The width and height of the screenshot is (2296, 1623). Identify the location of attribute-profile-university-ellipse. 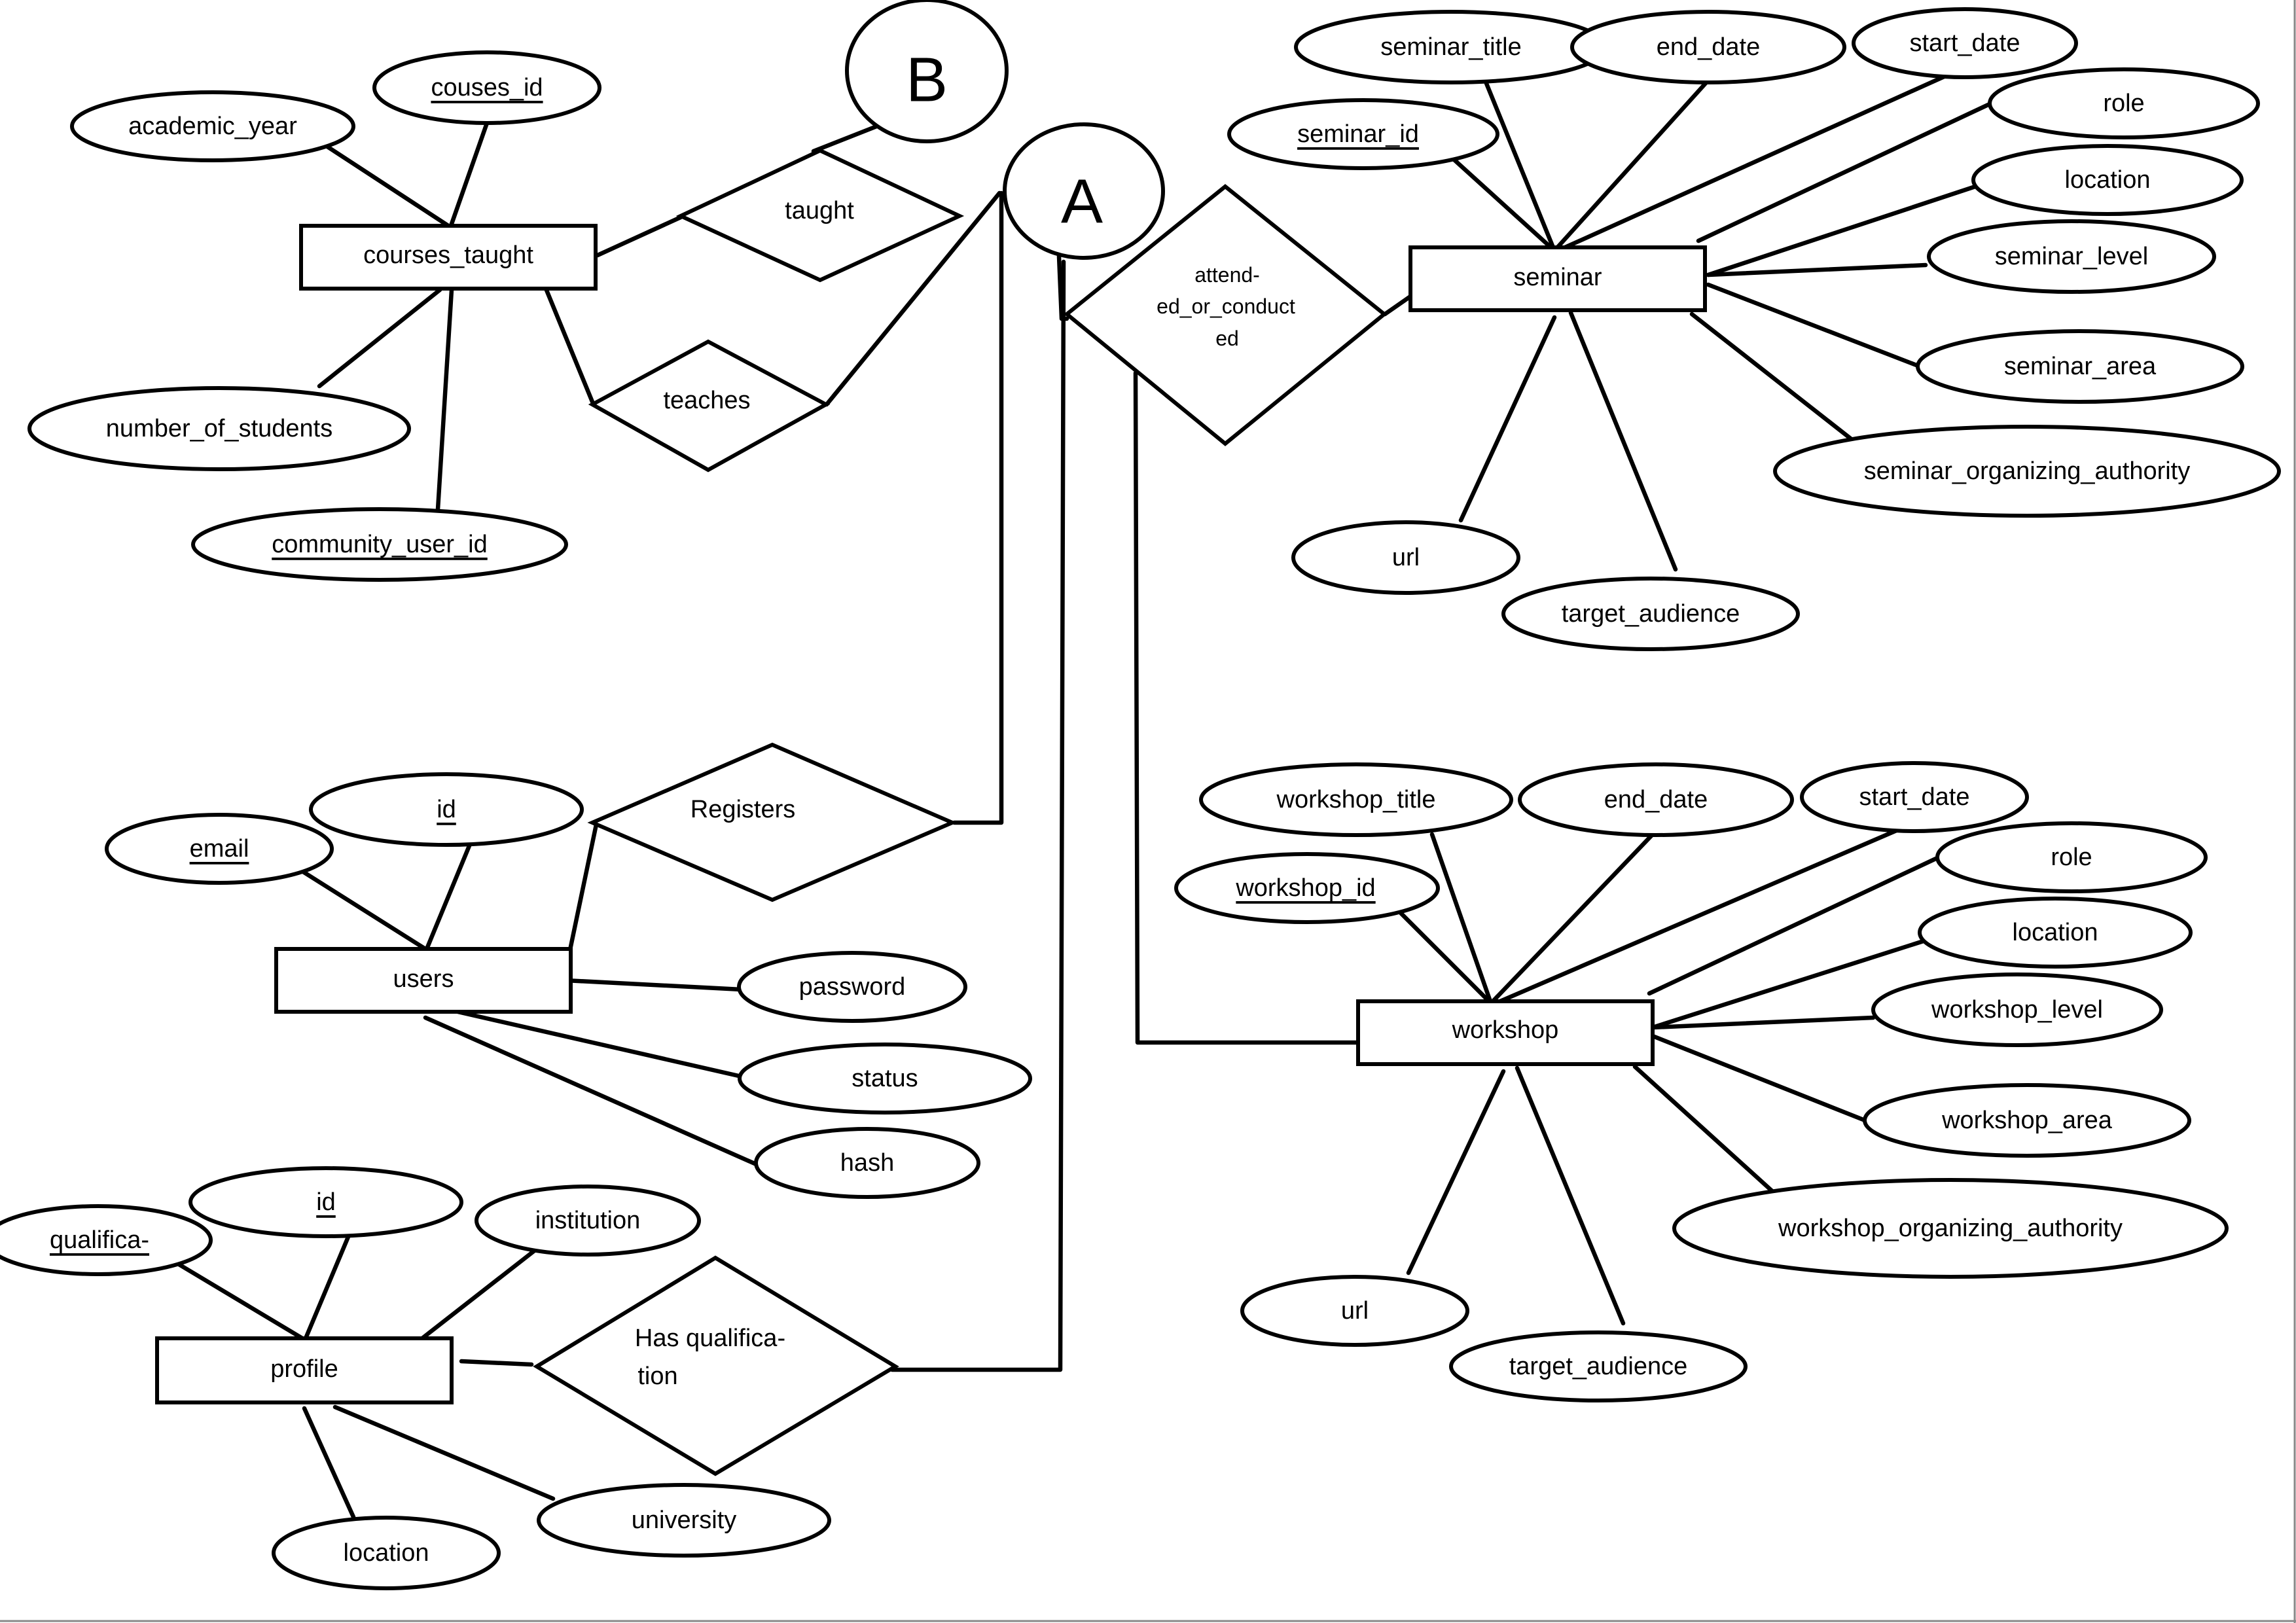
(684, 1520).